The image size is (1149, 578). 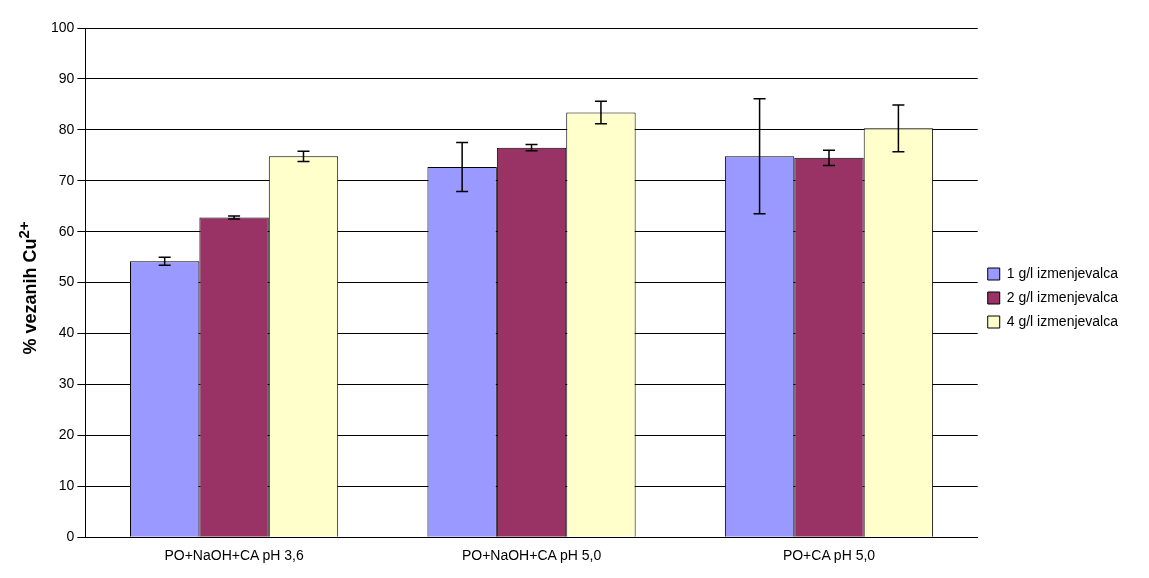 I want to click on legend-label: 1 g/l izmenjevalca, so click(x=1062, y=272).